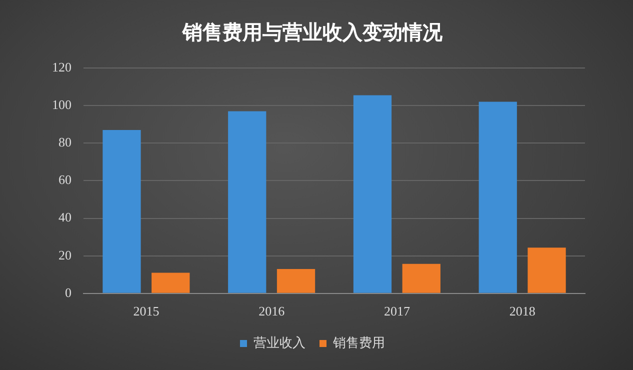 The width and height of the screenshot is (633, 370). What do you see at coordinates (68, 292) in the screenshot?
I see `y-tick-label: 0` at bounding box center [68, 292].